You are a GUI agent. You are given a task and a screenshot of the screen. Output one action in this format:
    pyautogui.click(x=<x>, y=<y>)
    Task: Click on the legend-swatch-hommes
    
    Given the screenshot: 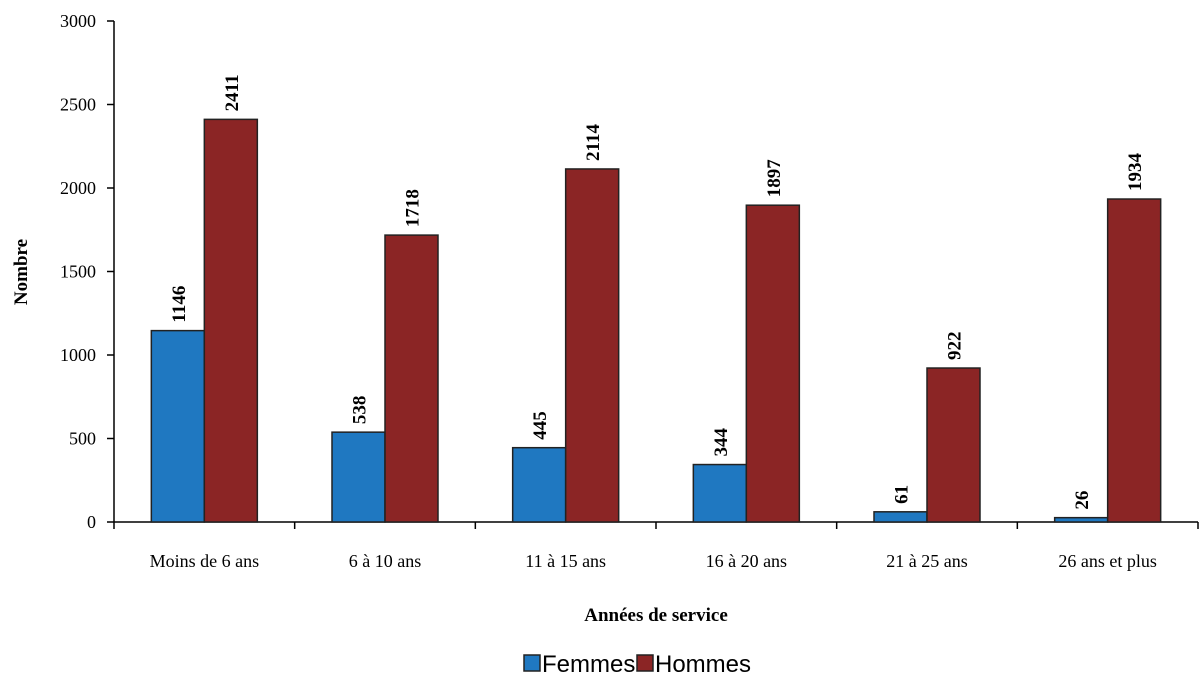 What is the action you would take?
    pyautogui.click(x=645, y=663)
    